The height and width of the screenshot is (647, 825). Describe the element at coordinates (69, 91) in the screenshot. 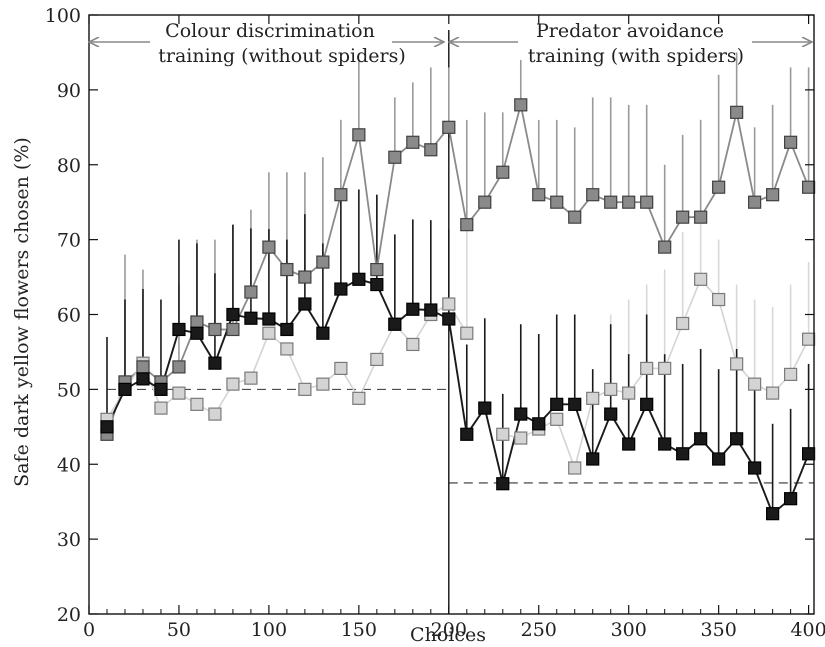

I see `y-tick-label: 90` at that location.